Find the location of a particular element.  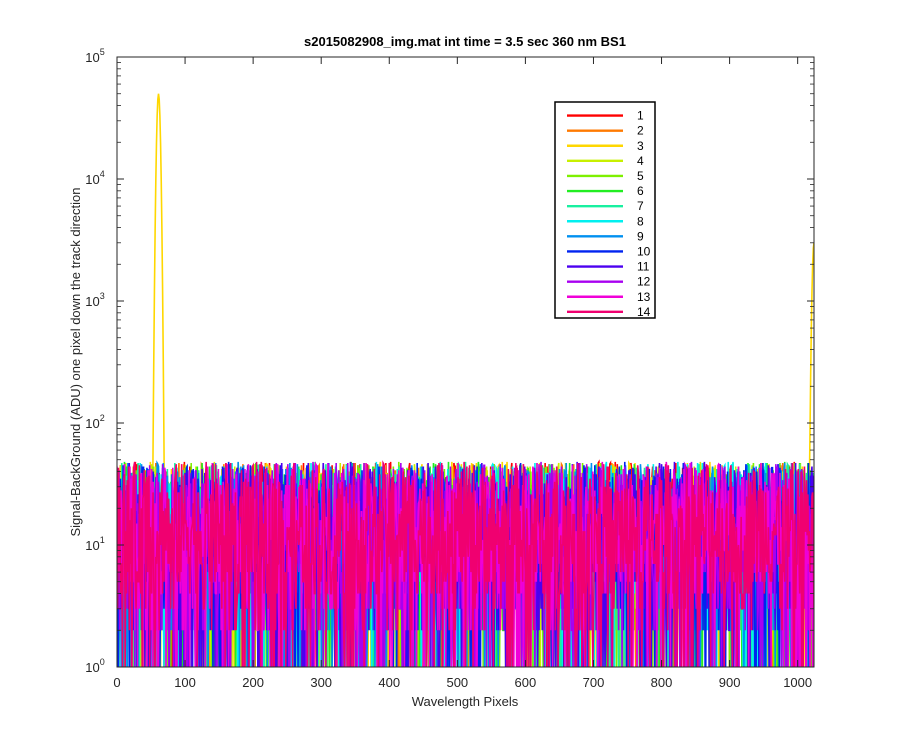

x-tick-label: 0 is located at coordinates (116, 682).